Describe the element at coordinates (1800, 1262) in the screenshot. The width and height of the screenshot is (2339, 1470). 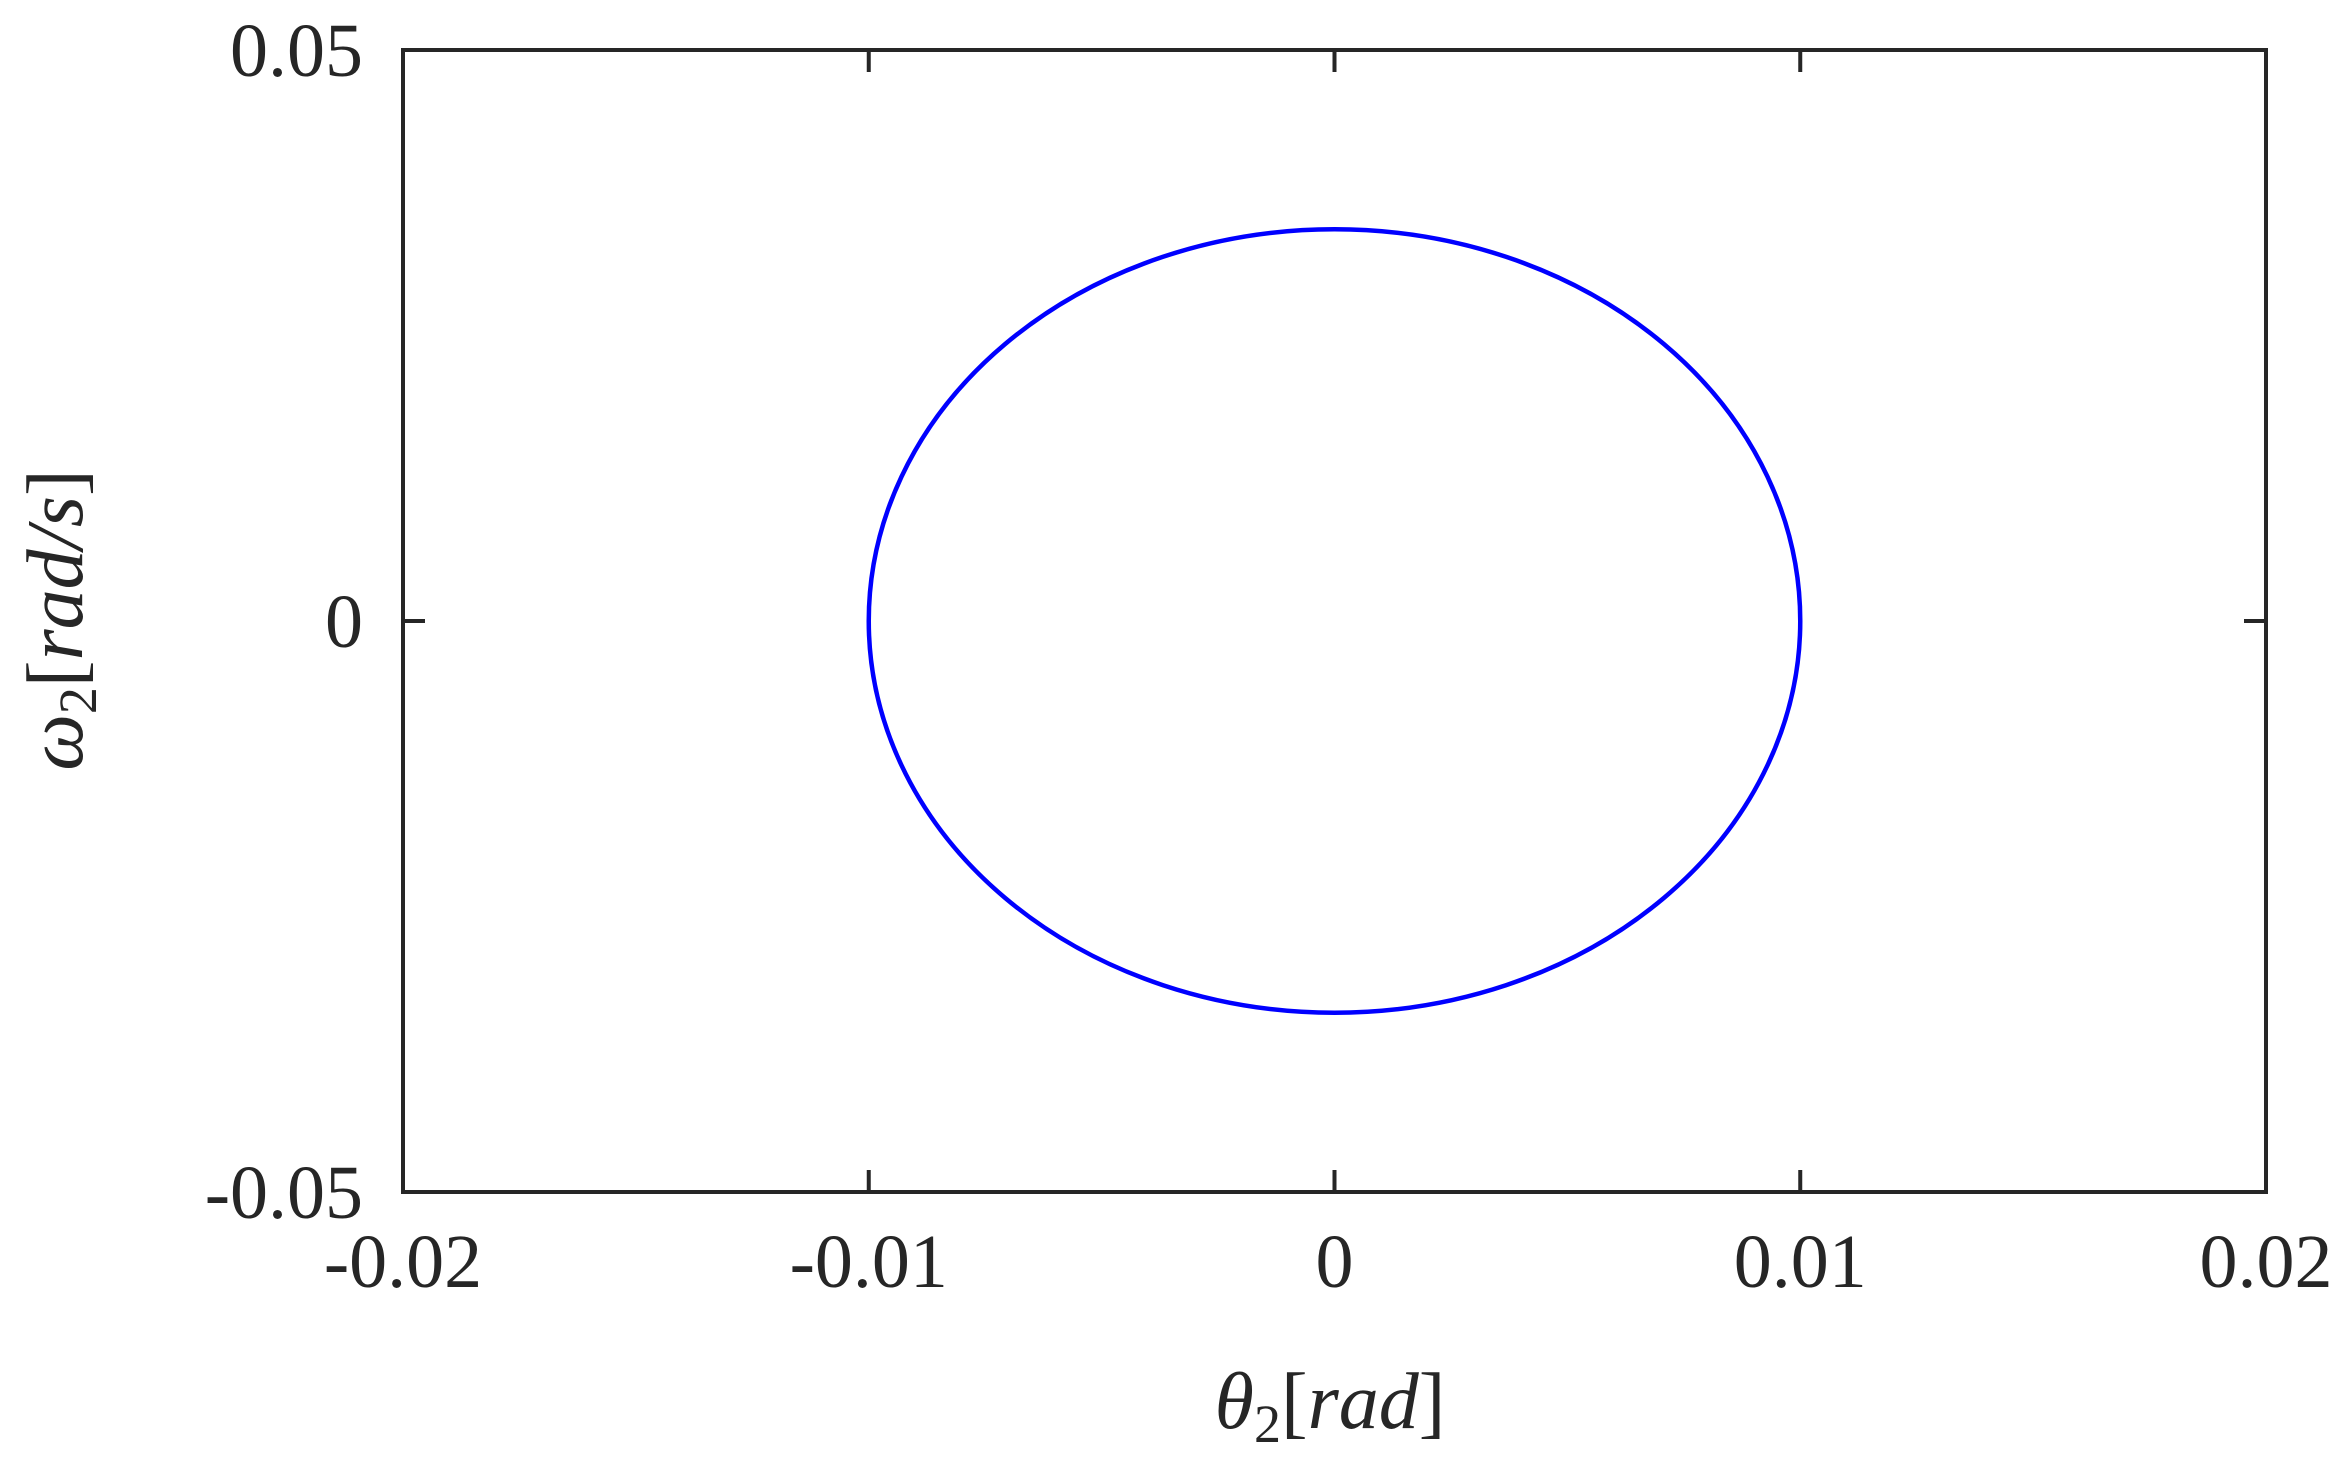
I see `x-tick-label: 0.01` at that location.